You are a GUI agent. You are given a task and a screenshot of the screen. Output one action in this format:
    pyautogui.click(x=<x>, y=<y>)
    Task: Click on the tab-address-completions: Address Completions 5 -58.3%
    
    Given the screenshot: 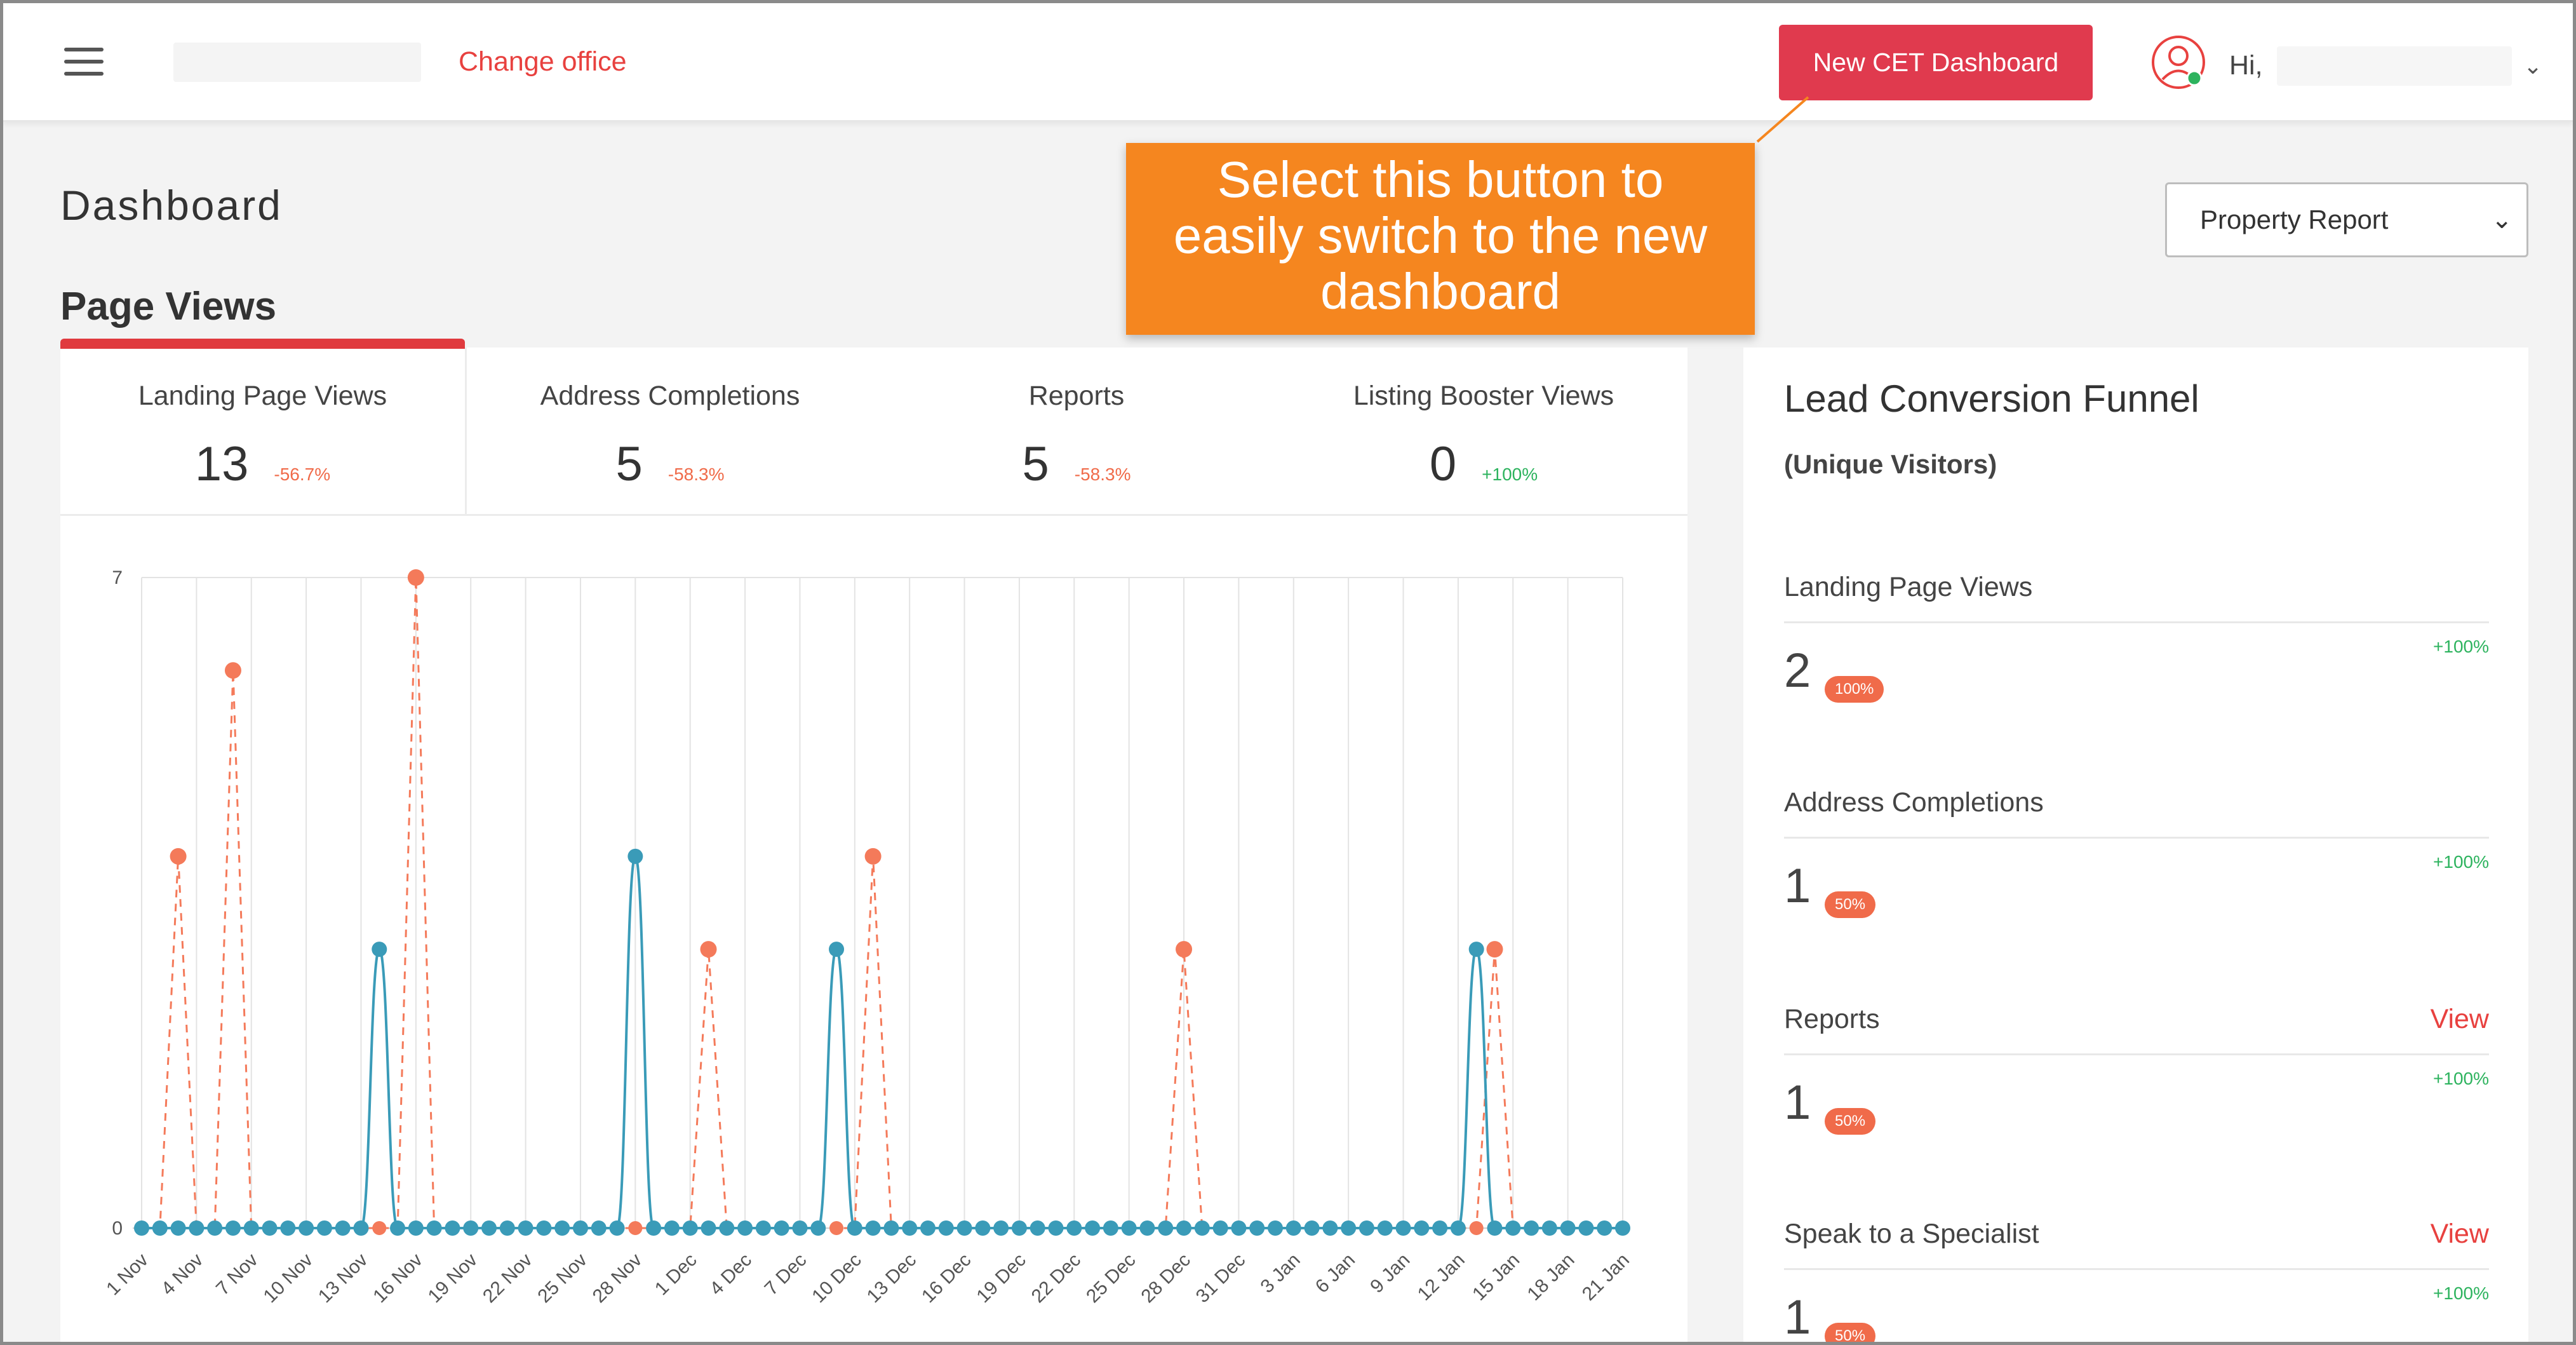 What is the action you would take?
    pyautogui.click(x=670, y=432)
    